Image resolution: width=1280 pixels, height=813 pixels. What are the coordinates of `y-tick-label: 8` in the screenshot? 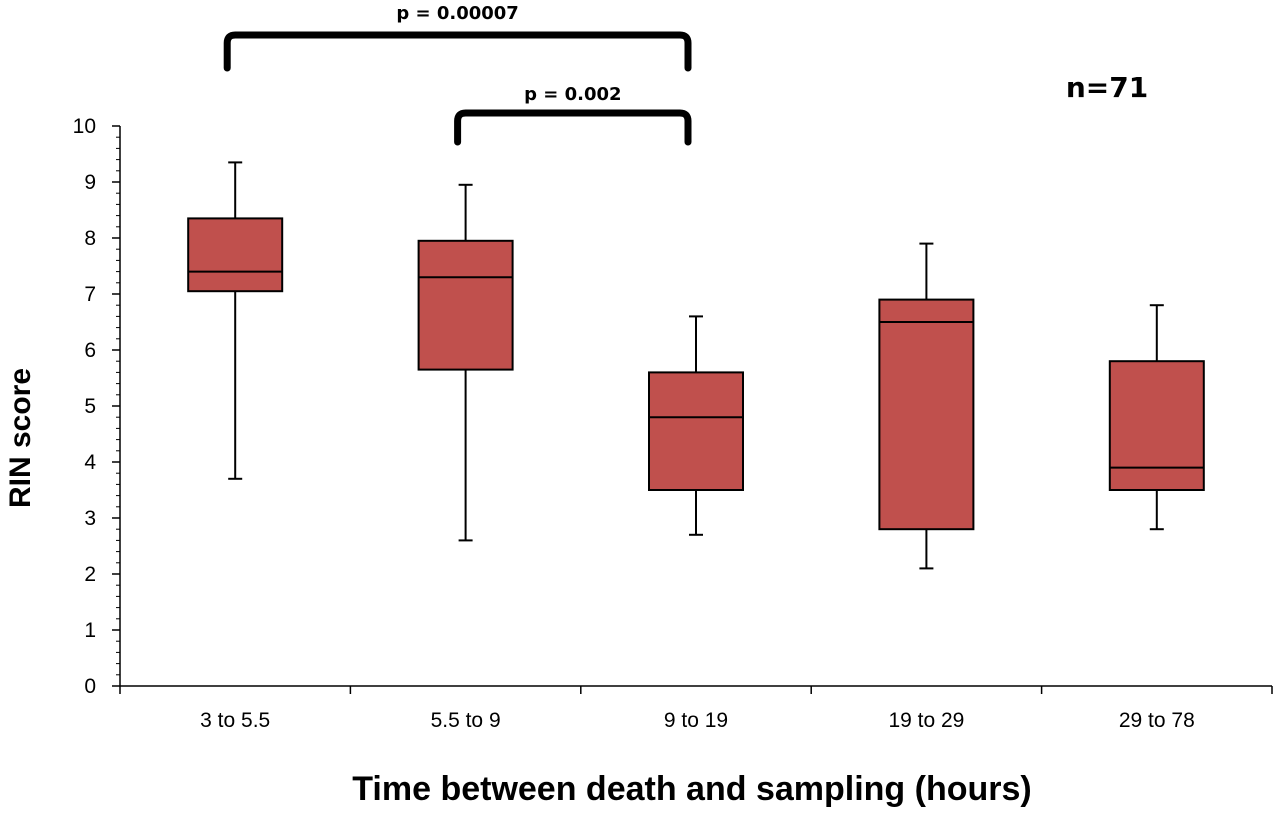 It's located at (90, 238).